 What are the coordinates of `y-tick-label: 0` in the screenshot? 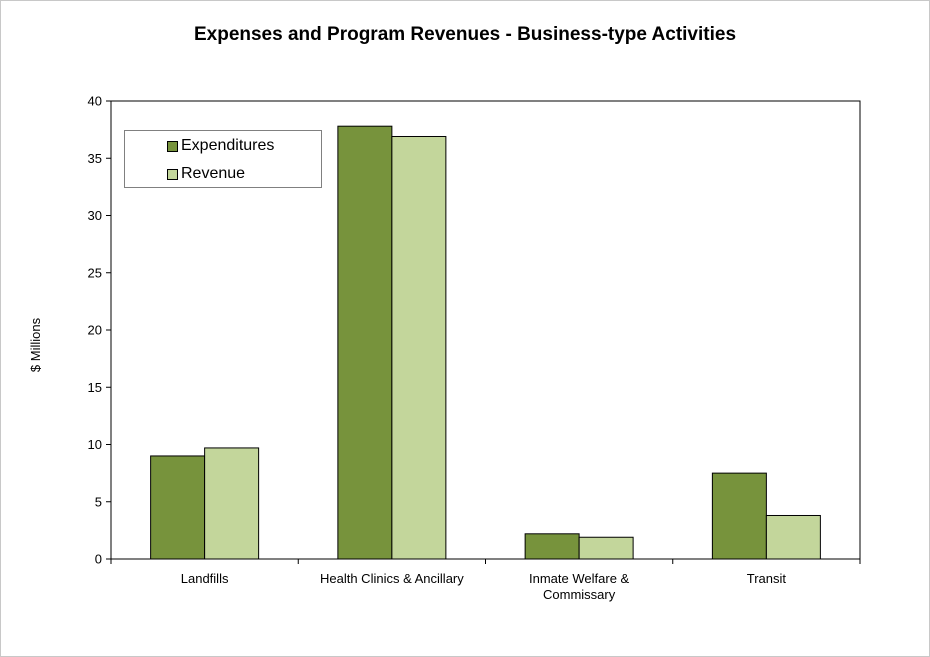 It's located at (98, 559).